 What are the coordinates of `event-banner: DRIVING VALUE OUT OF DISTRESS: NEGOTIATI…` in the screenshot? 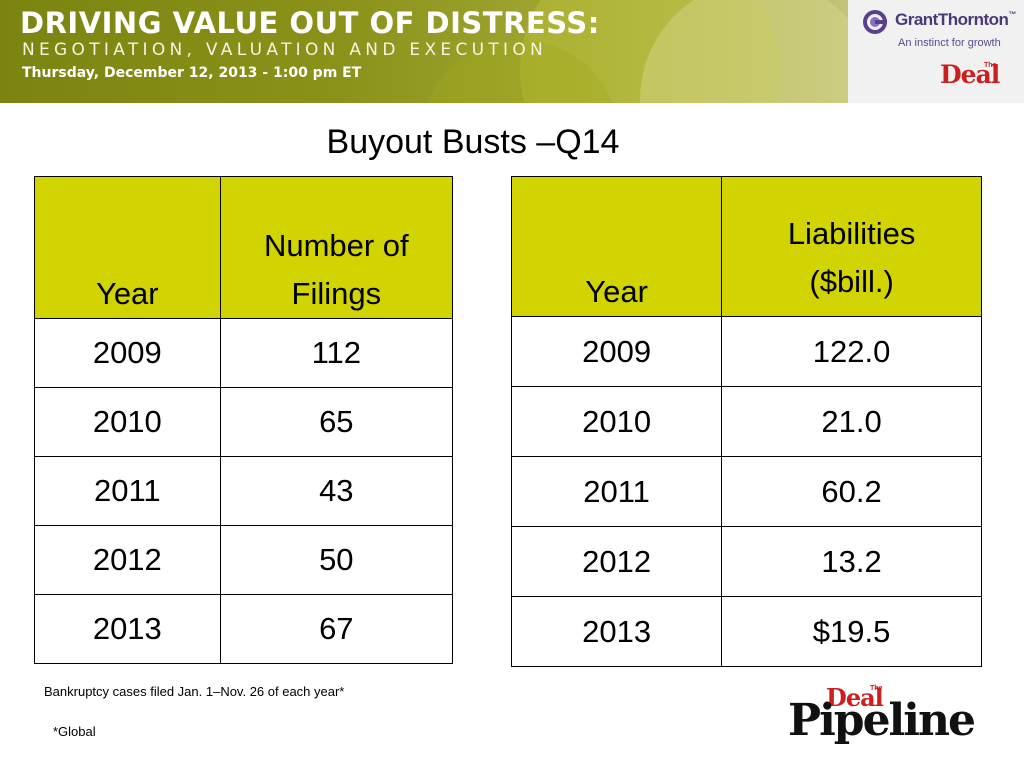 It's located at (512, 51).